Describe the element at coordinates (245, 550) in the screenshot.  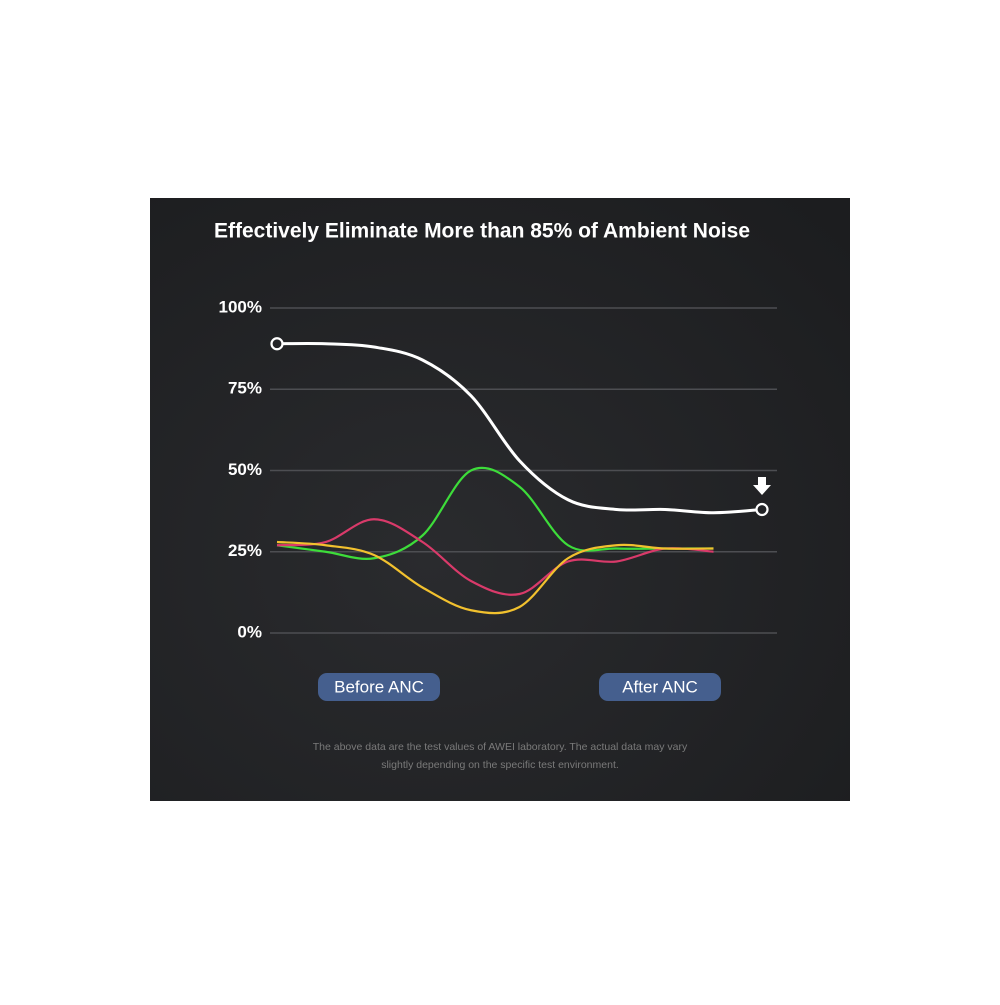
I see `y-tick-label: 25%` at that location.